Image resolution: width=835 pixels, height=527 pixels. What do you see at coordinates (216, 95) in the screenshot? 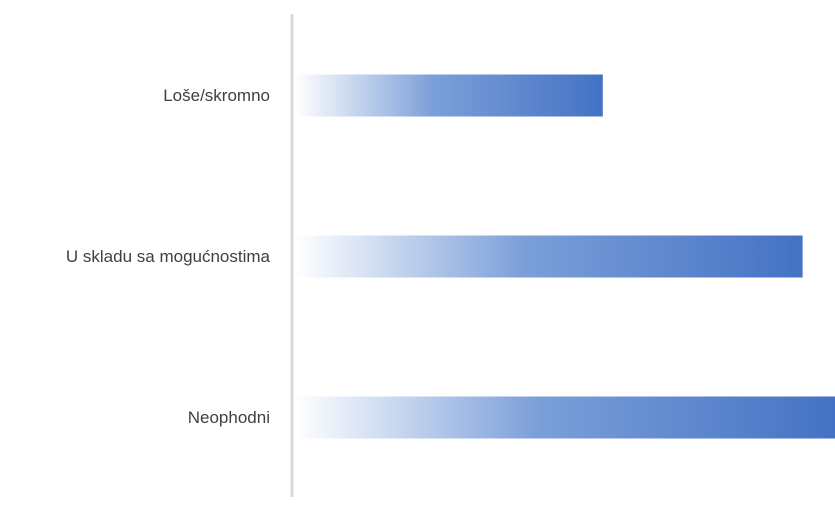
I see `category-label-0: Loše/skromno` at bounding box center [216, 95].